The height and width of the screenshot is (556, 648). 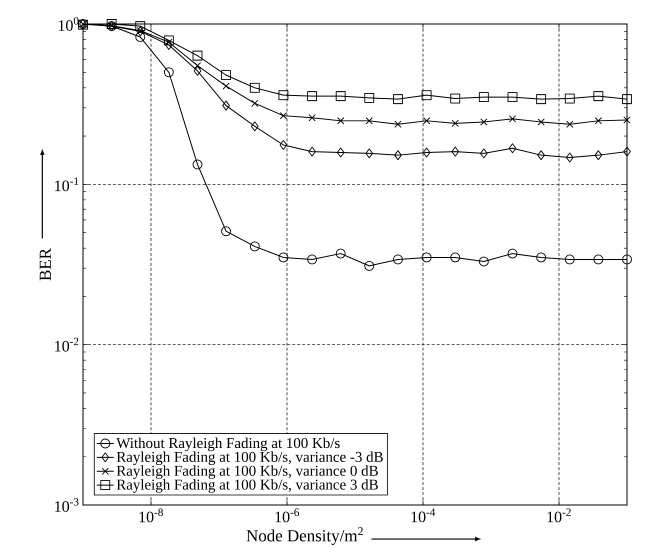 I want to click on legend-label: Rayleigh Fading at 100 Kb/s, variance 3 dB, so click(x=247, y=486).